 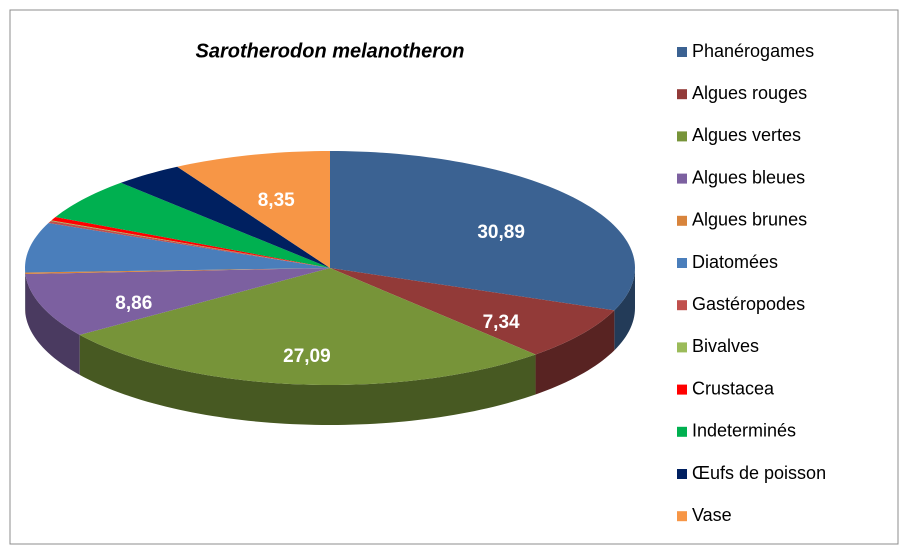 I want to click on legend-label: Algues vertes, so click(x=746, y=135).